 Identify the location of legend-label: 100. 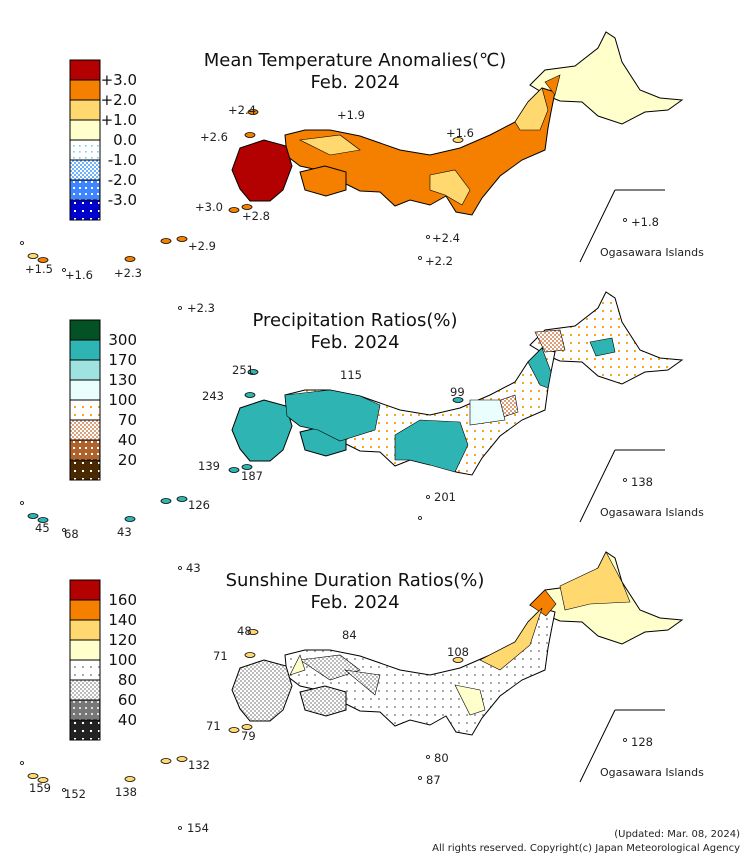
(122, 400).